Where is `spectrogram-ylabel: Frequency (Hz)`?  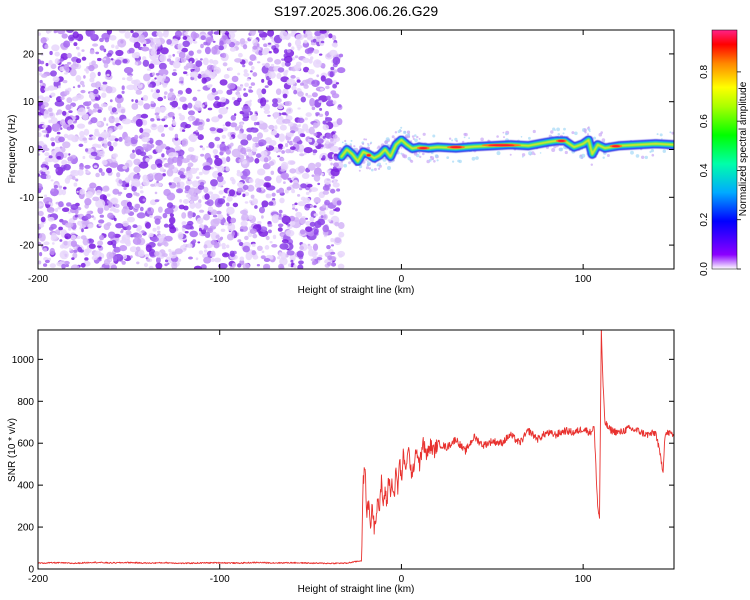 spectrogram-ylabel: Frequency (Hz) is located at coordinates (12, 149).